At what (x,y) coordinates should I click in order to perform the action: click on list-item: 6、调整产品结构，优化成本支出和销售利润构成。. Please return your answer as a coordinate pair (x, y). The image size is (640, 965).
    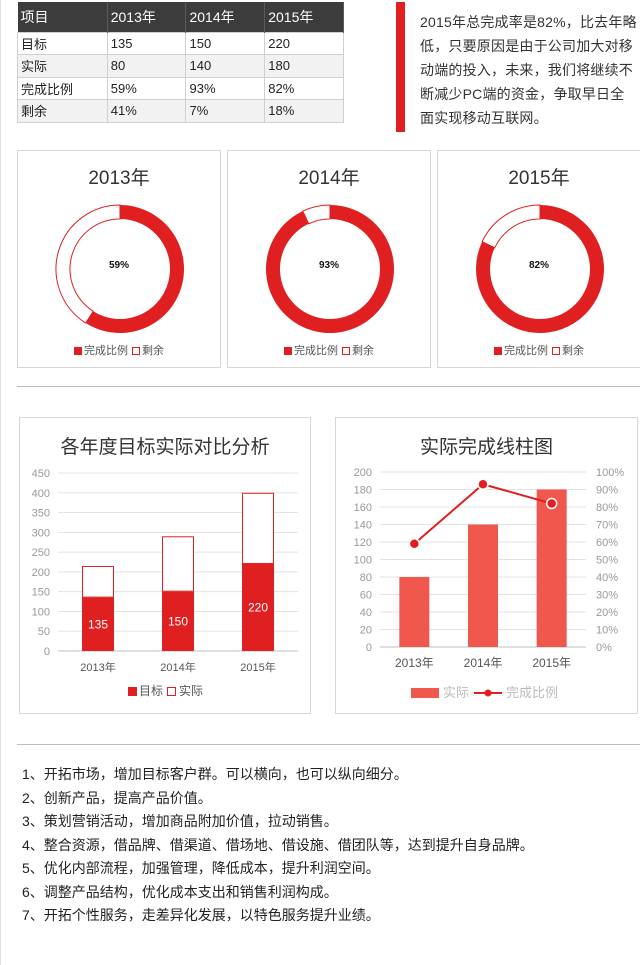
    Looking at the image, I should click on (180, 891).